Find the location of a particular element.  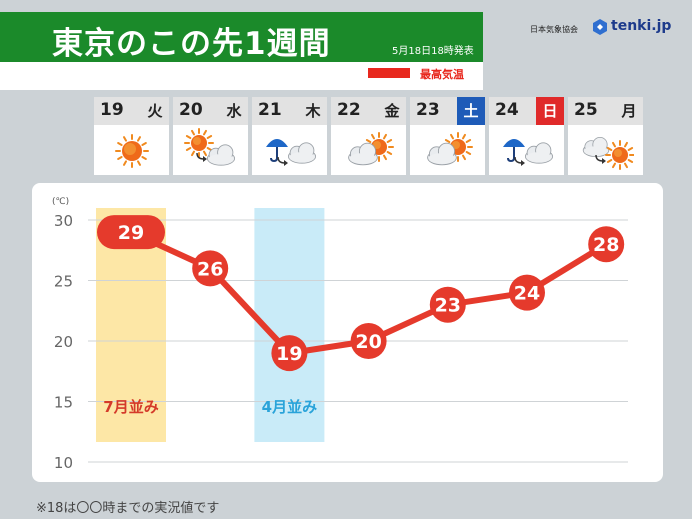

day-weekday: 月 is located at coordinates (629, 111).